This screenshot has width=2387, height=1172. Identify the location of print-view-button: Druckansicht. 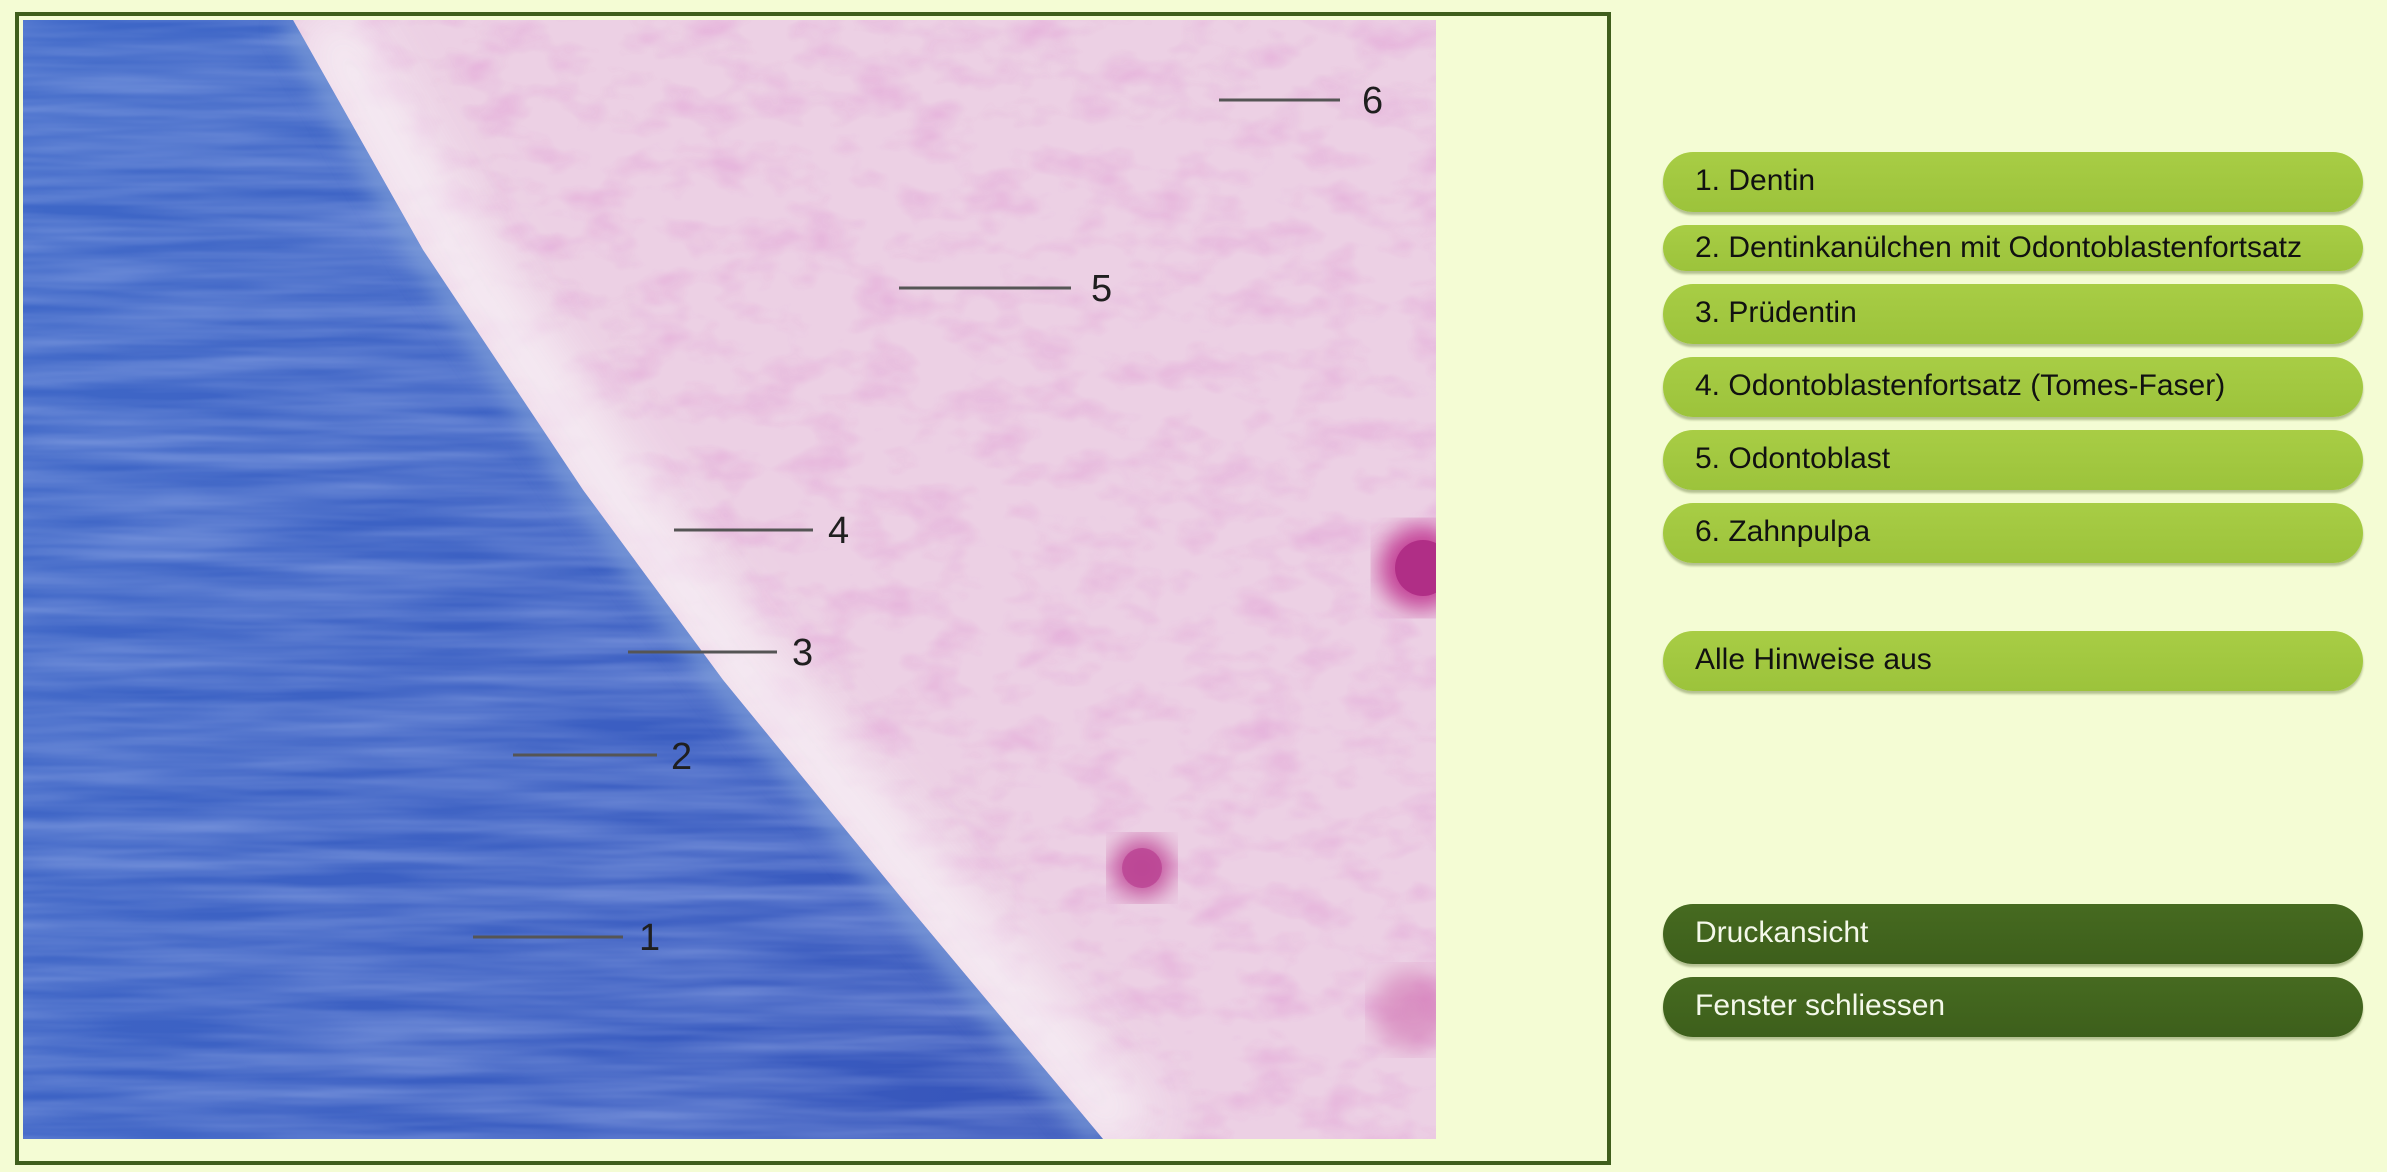
(2013, 934).